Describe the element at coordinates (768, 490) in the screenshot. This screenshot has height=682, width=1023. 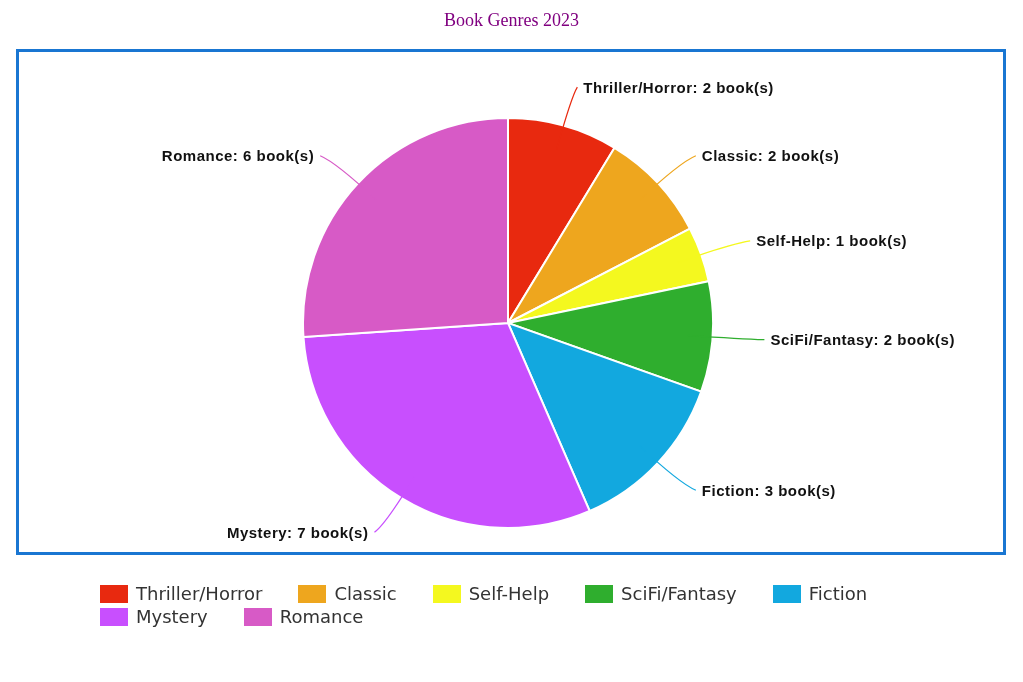
I see `data-label: Fiction: 3 book(s)` at that location.